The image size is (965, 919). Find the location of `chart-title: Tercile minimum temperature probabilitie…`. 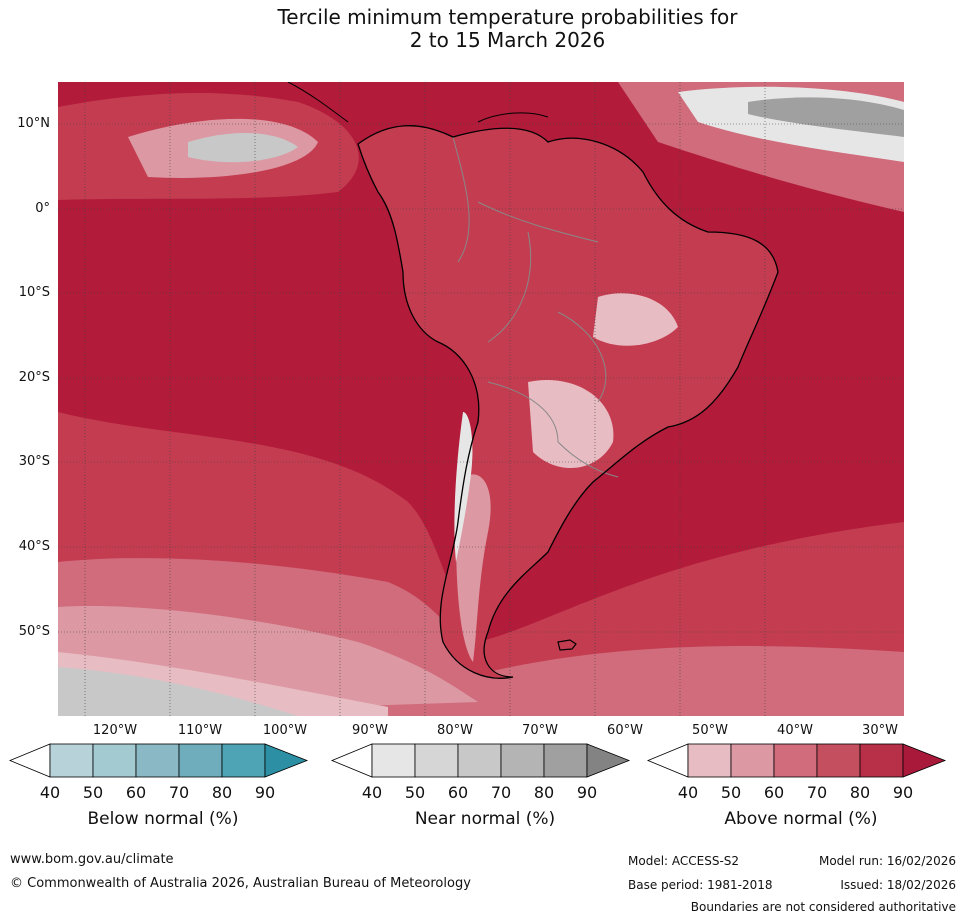

chart-title: Tercile minimum temperature probabilitie… is located at coordinates (482, 29).